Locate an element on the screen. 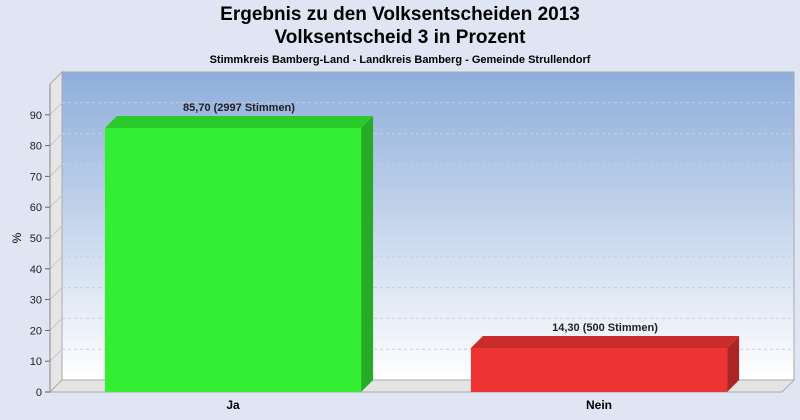 This screenshot has width=800, height=420. x-tick-label: Nein is located at coordinates (599, 405).